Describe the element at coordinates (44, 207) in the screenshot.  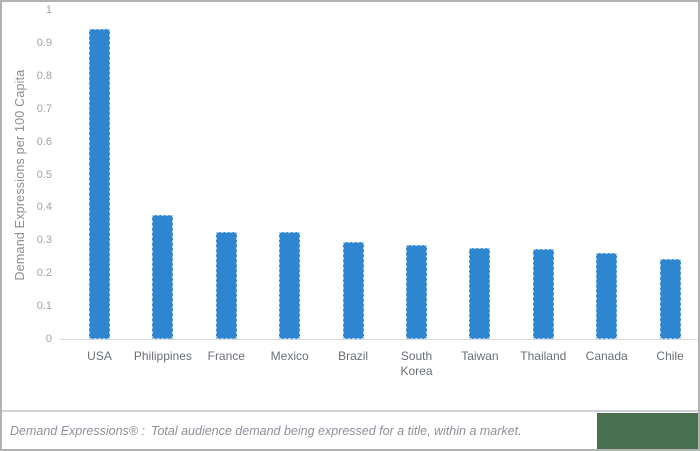
I see `y-tick-label: 0.4` at that location.